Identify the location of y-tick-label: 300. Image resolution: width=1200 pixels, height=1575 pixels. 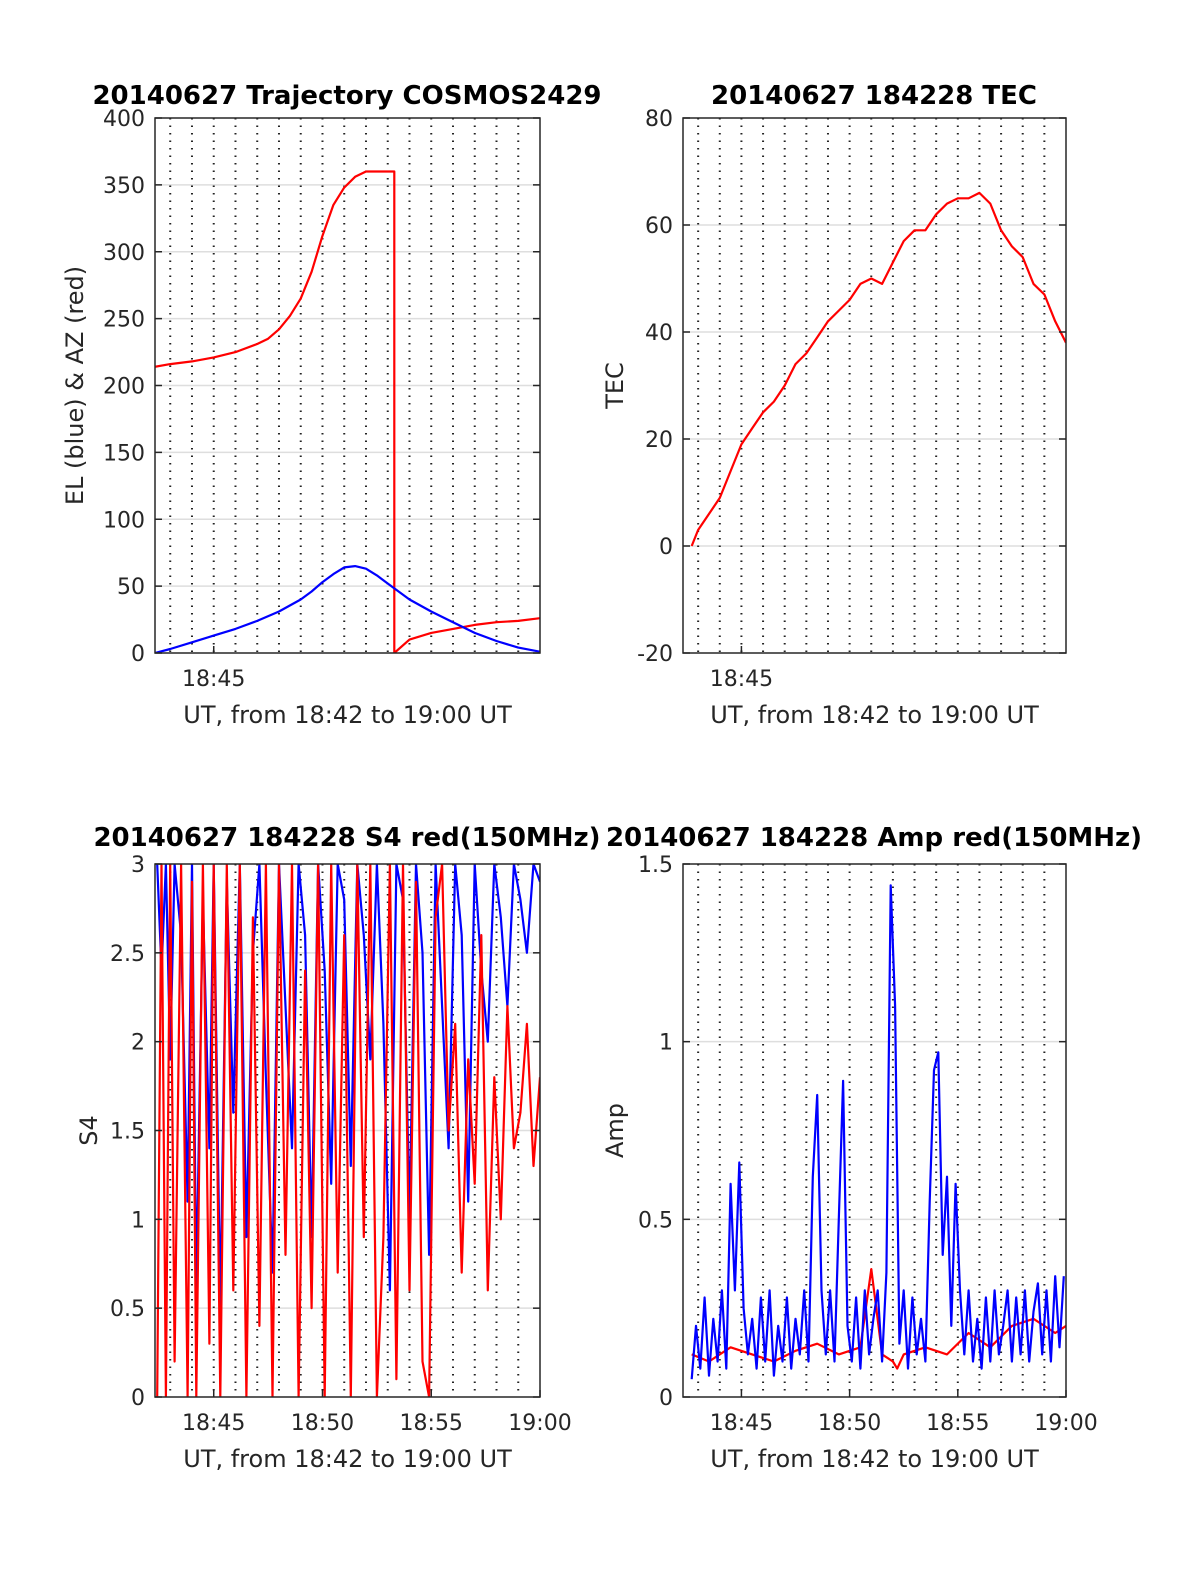
(124, 253).